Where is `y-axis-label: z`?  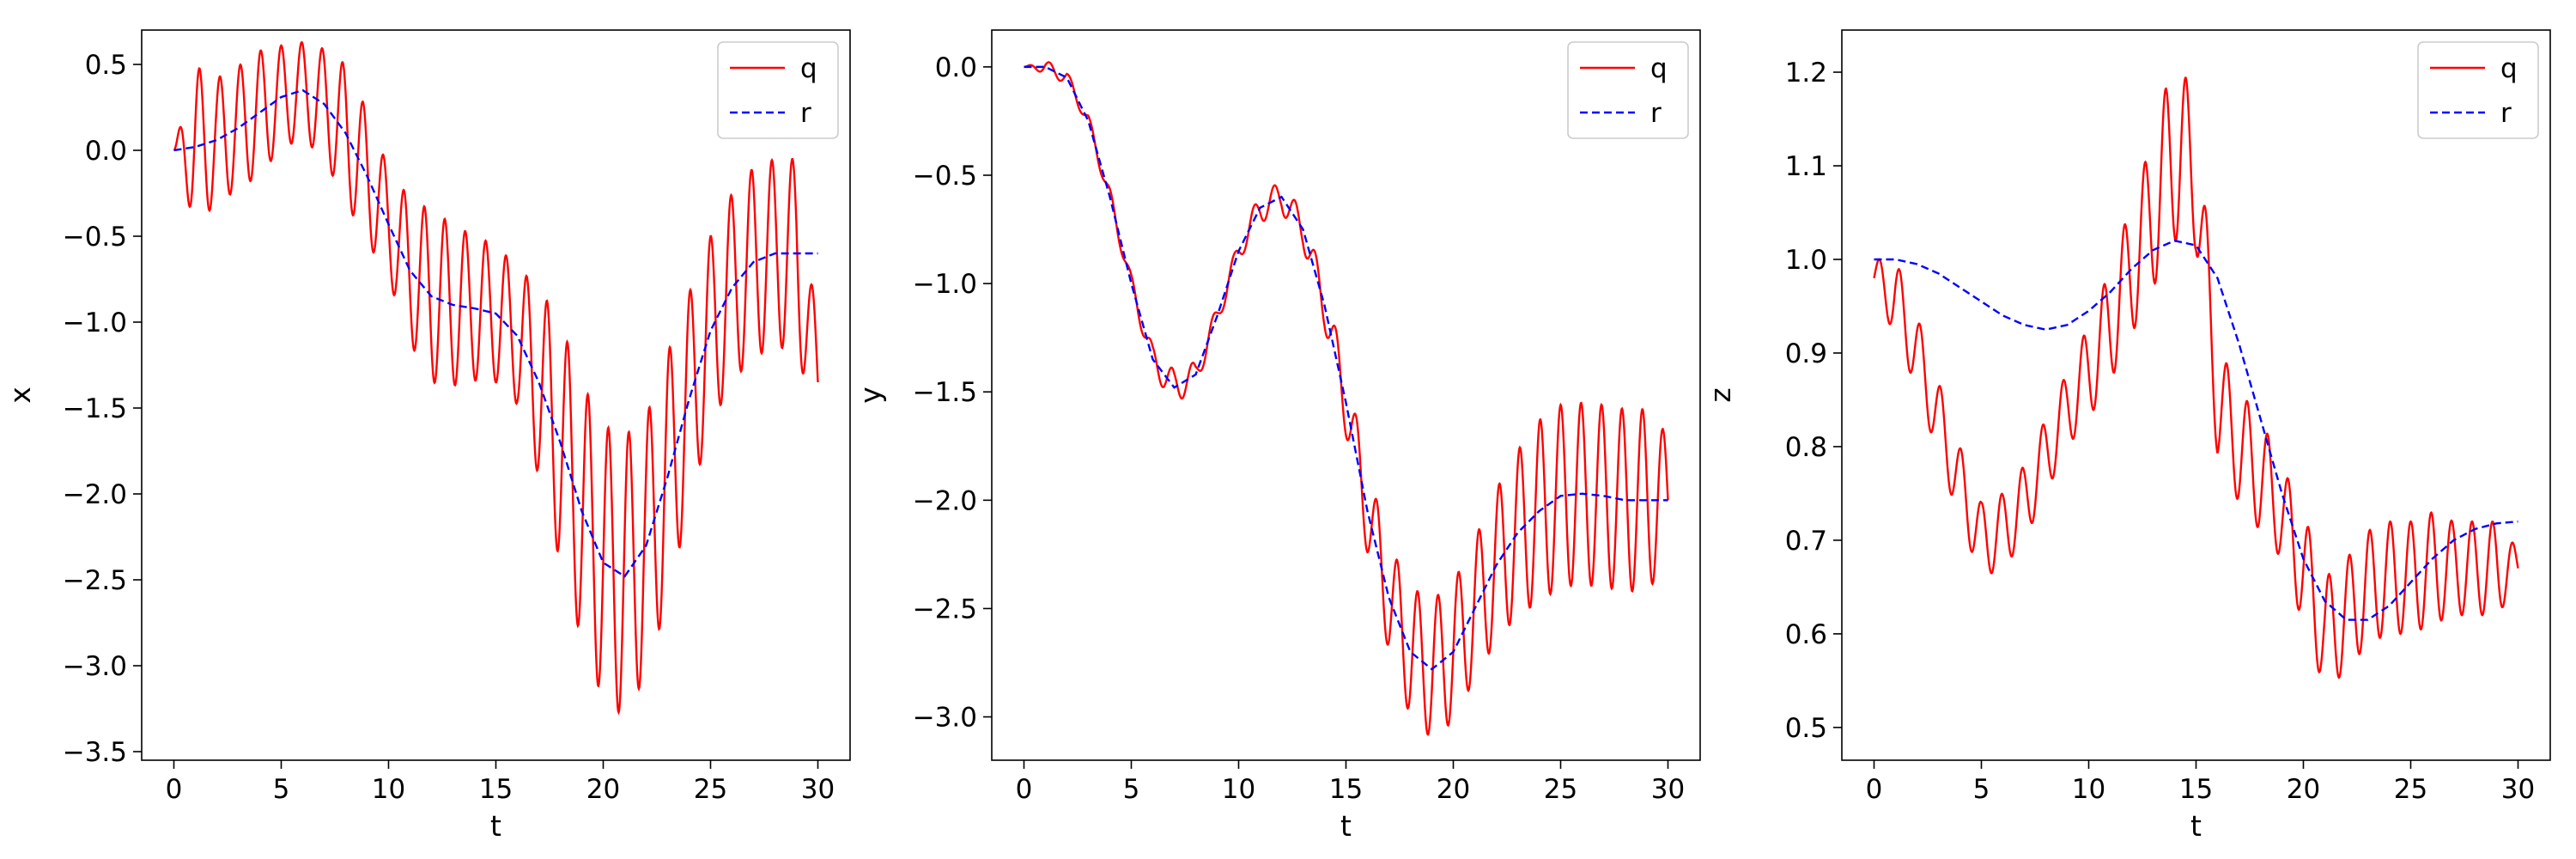 y-axis-label: z is located at coordinates (1720, 394).